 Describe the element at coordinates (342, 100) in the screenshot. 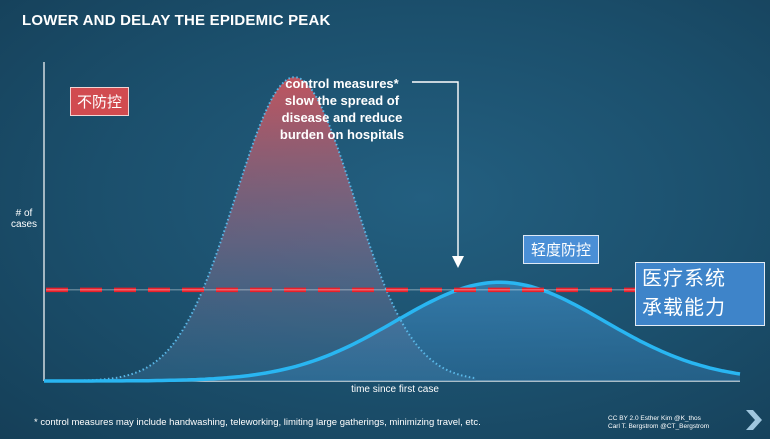

I see `annotation-line-2: slow the spread of` at that location.